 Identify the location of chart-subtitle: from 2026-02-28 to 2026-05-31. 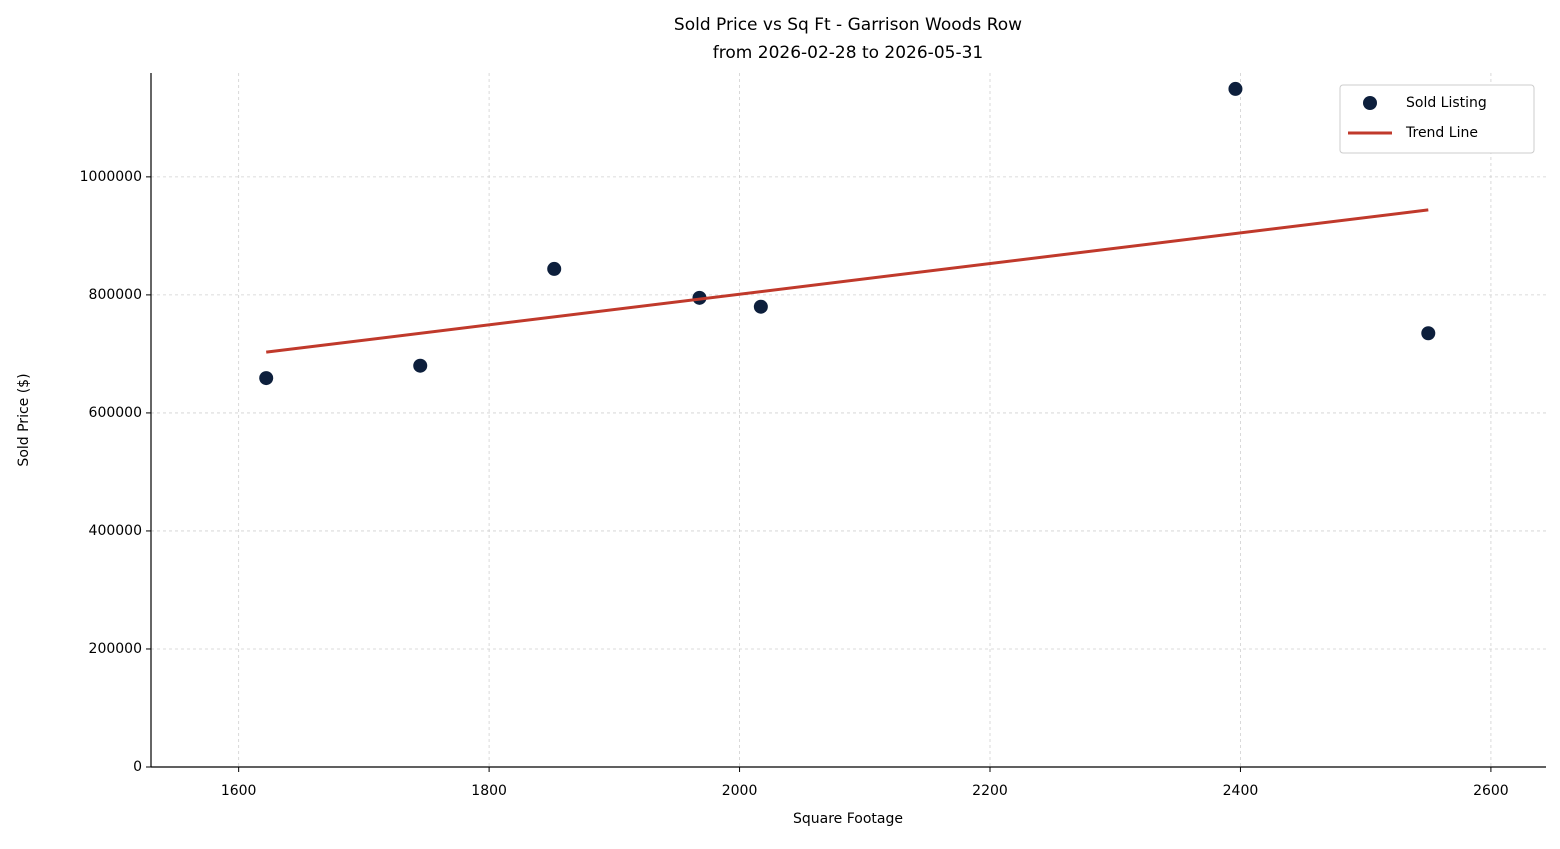
(848, 53).